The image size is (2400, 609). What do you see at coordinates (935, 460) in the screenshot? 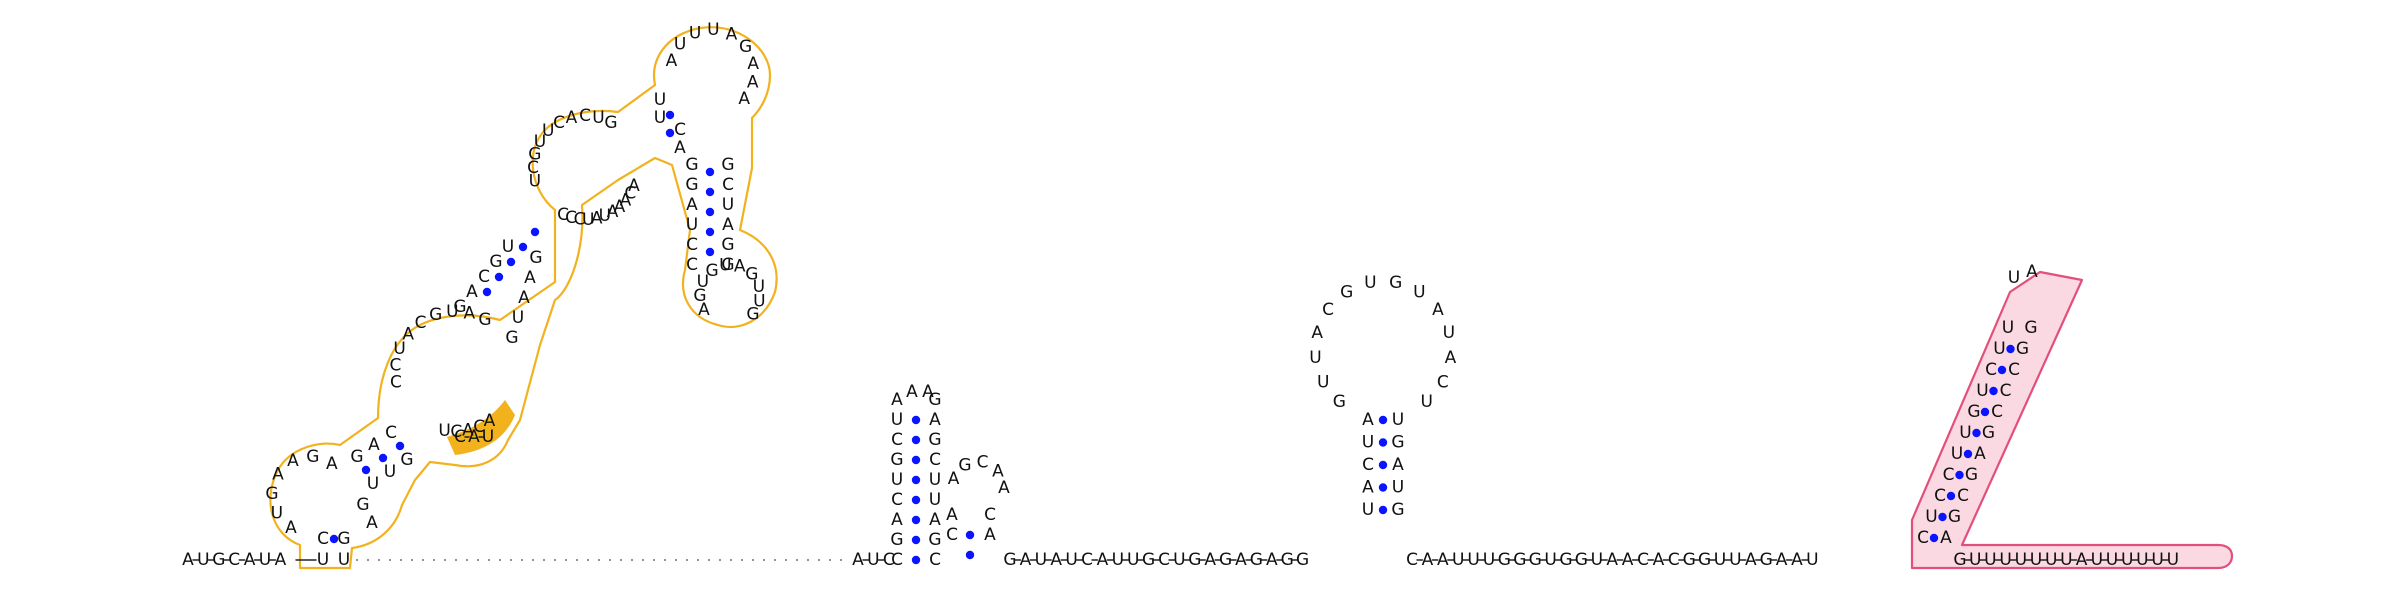
I see `stem2-right-nt: C` at bounding box center [935, 460].